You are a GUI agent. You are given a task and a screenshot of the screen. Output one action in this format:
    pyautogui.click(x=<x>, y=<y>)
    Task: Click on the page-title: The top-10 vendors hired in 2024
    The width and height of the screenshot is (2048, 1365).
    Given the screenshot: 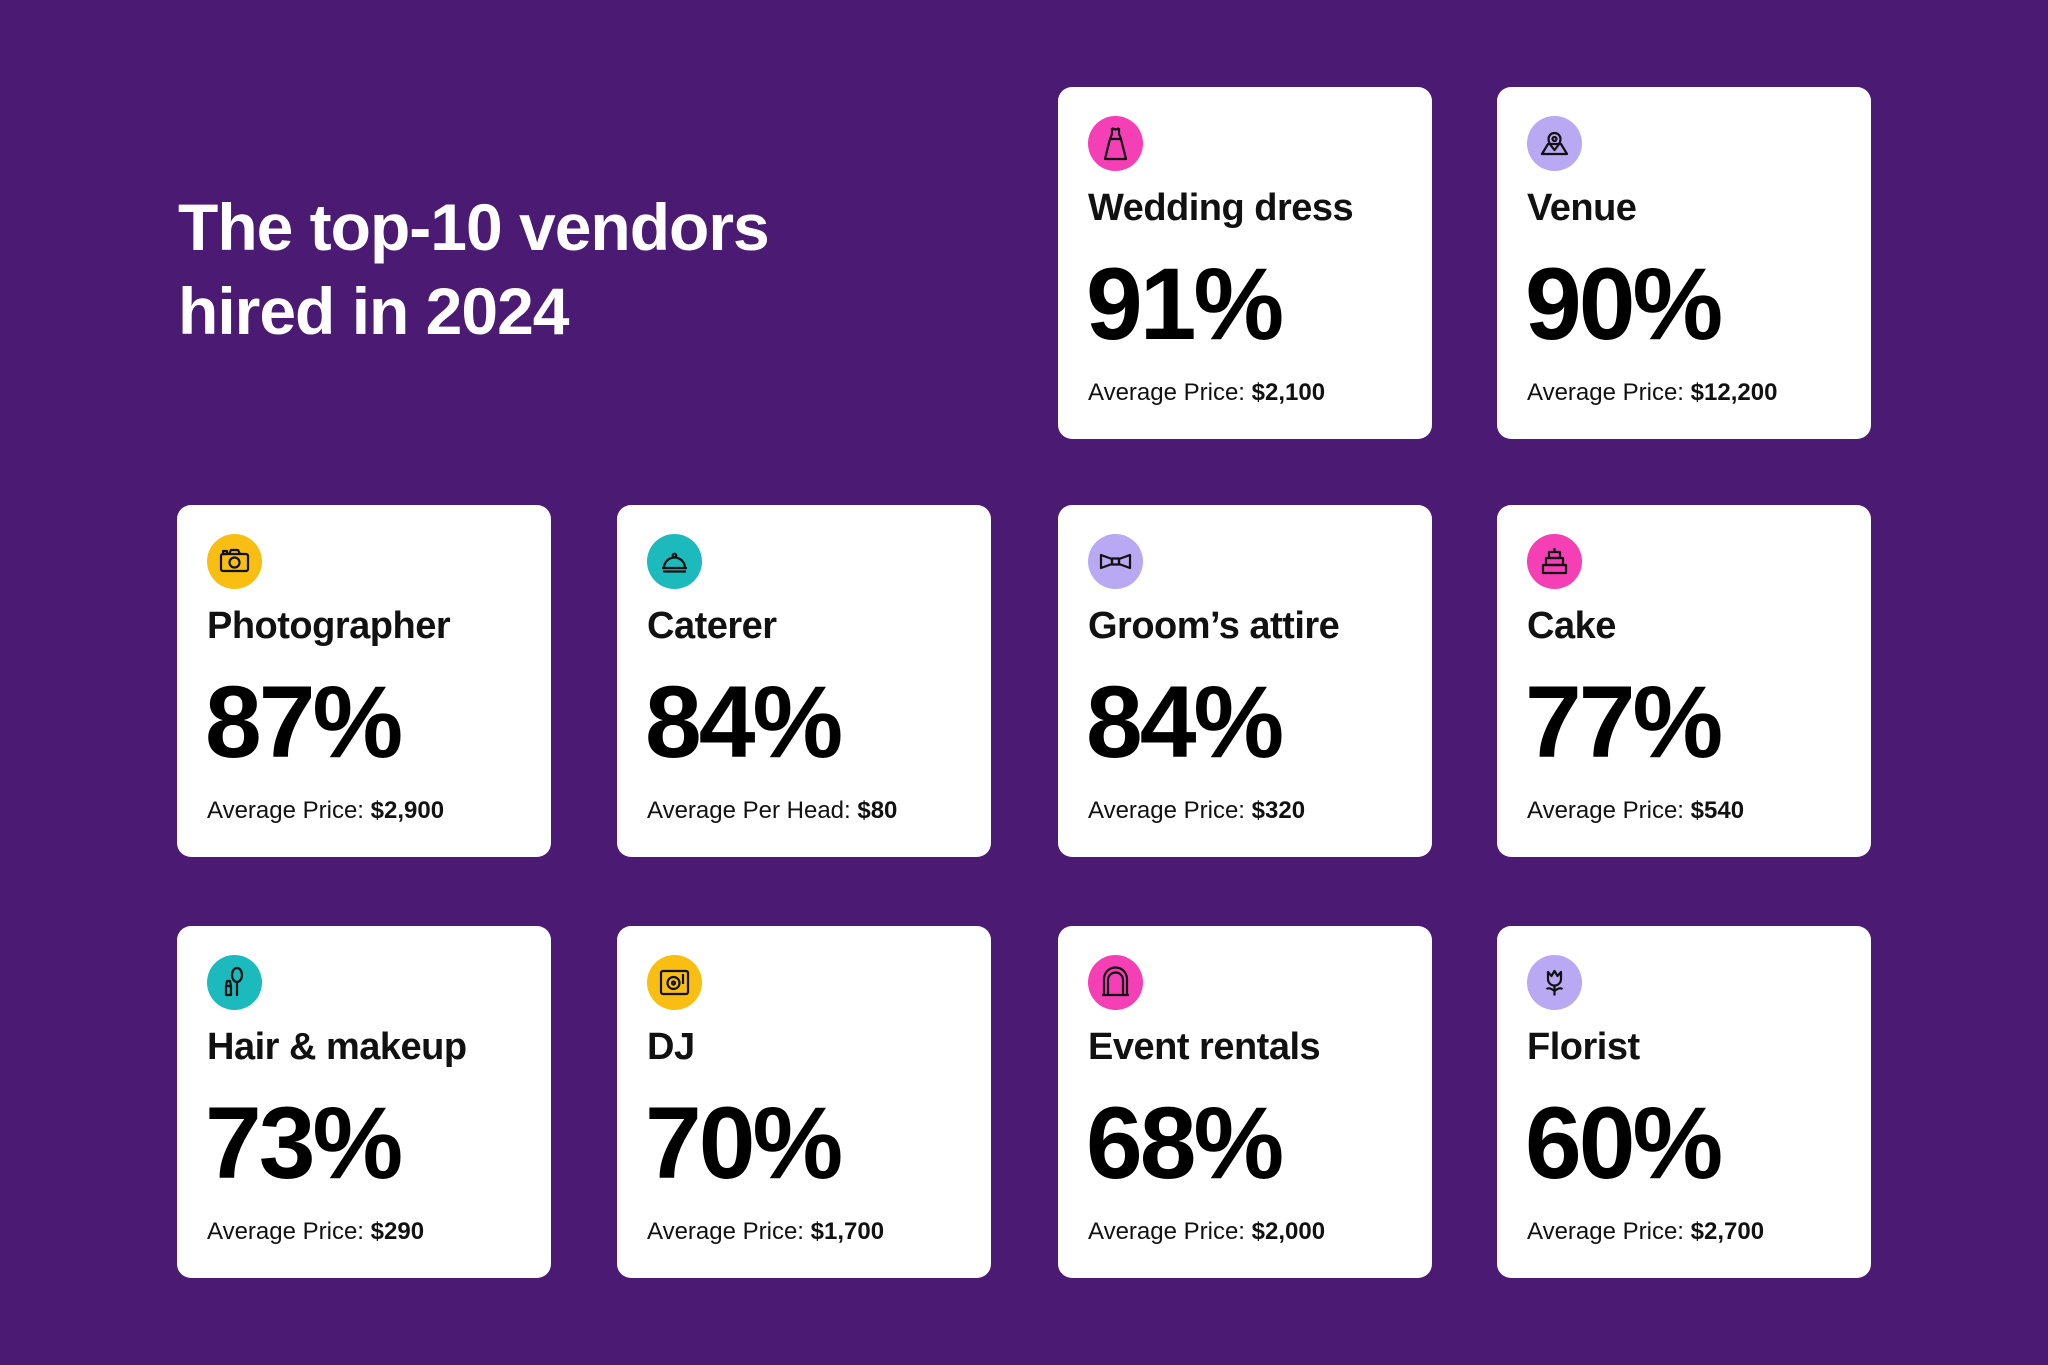 What is the action you would take?
    pyautogui.click(x=528, y=269)
    